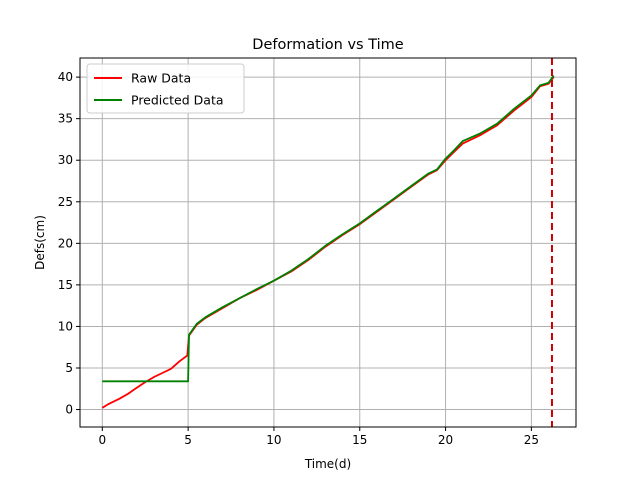  Describe the element at coordinates (327, 45) in the screenshot. I see `chart-title: Deformation vs Time` at that location.